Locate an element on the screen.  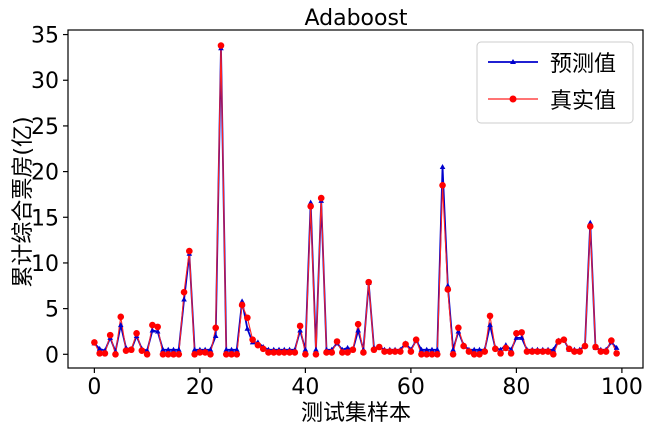
legend-pred-marker is located at coordinates (513, 61).